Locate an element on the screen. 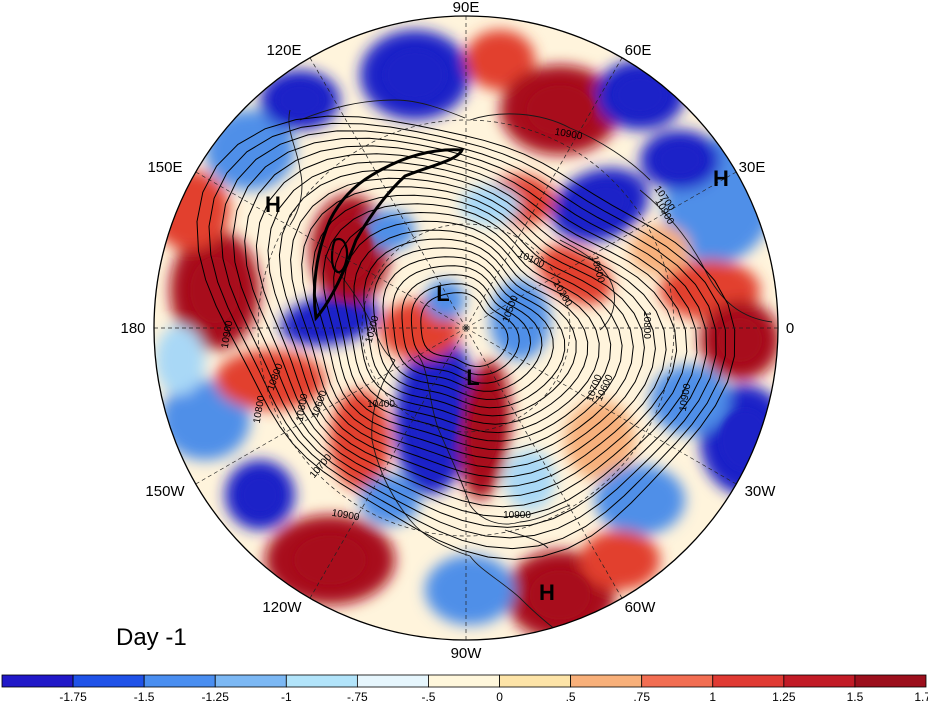 The image size is (928, 702). longitude-label: 60E is located at coordinates (638, 50).